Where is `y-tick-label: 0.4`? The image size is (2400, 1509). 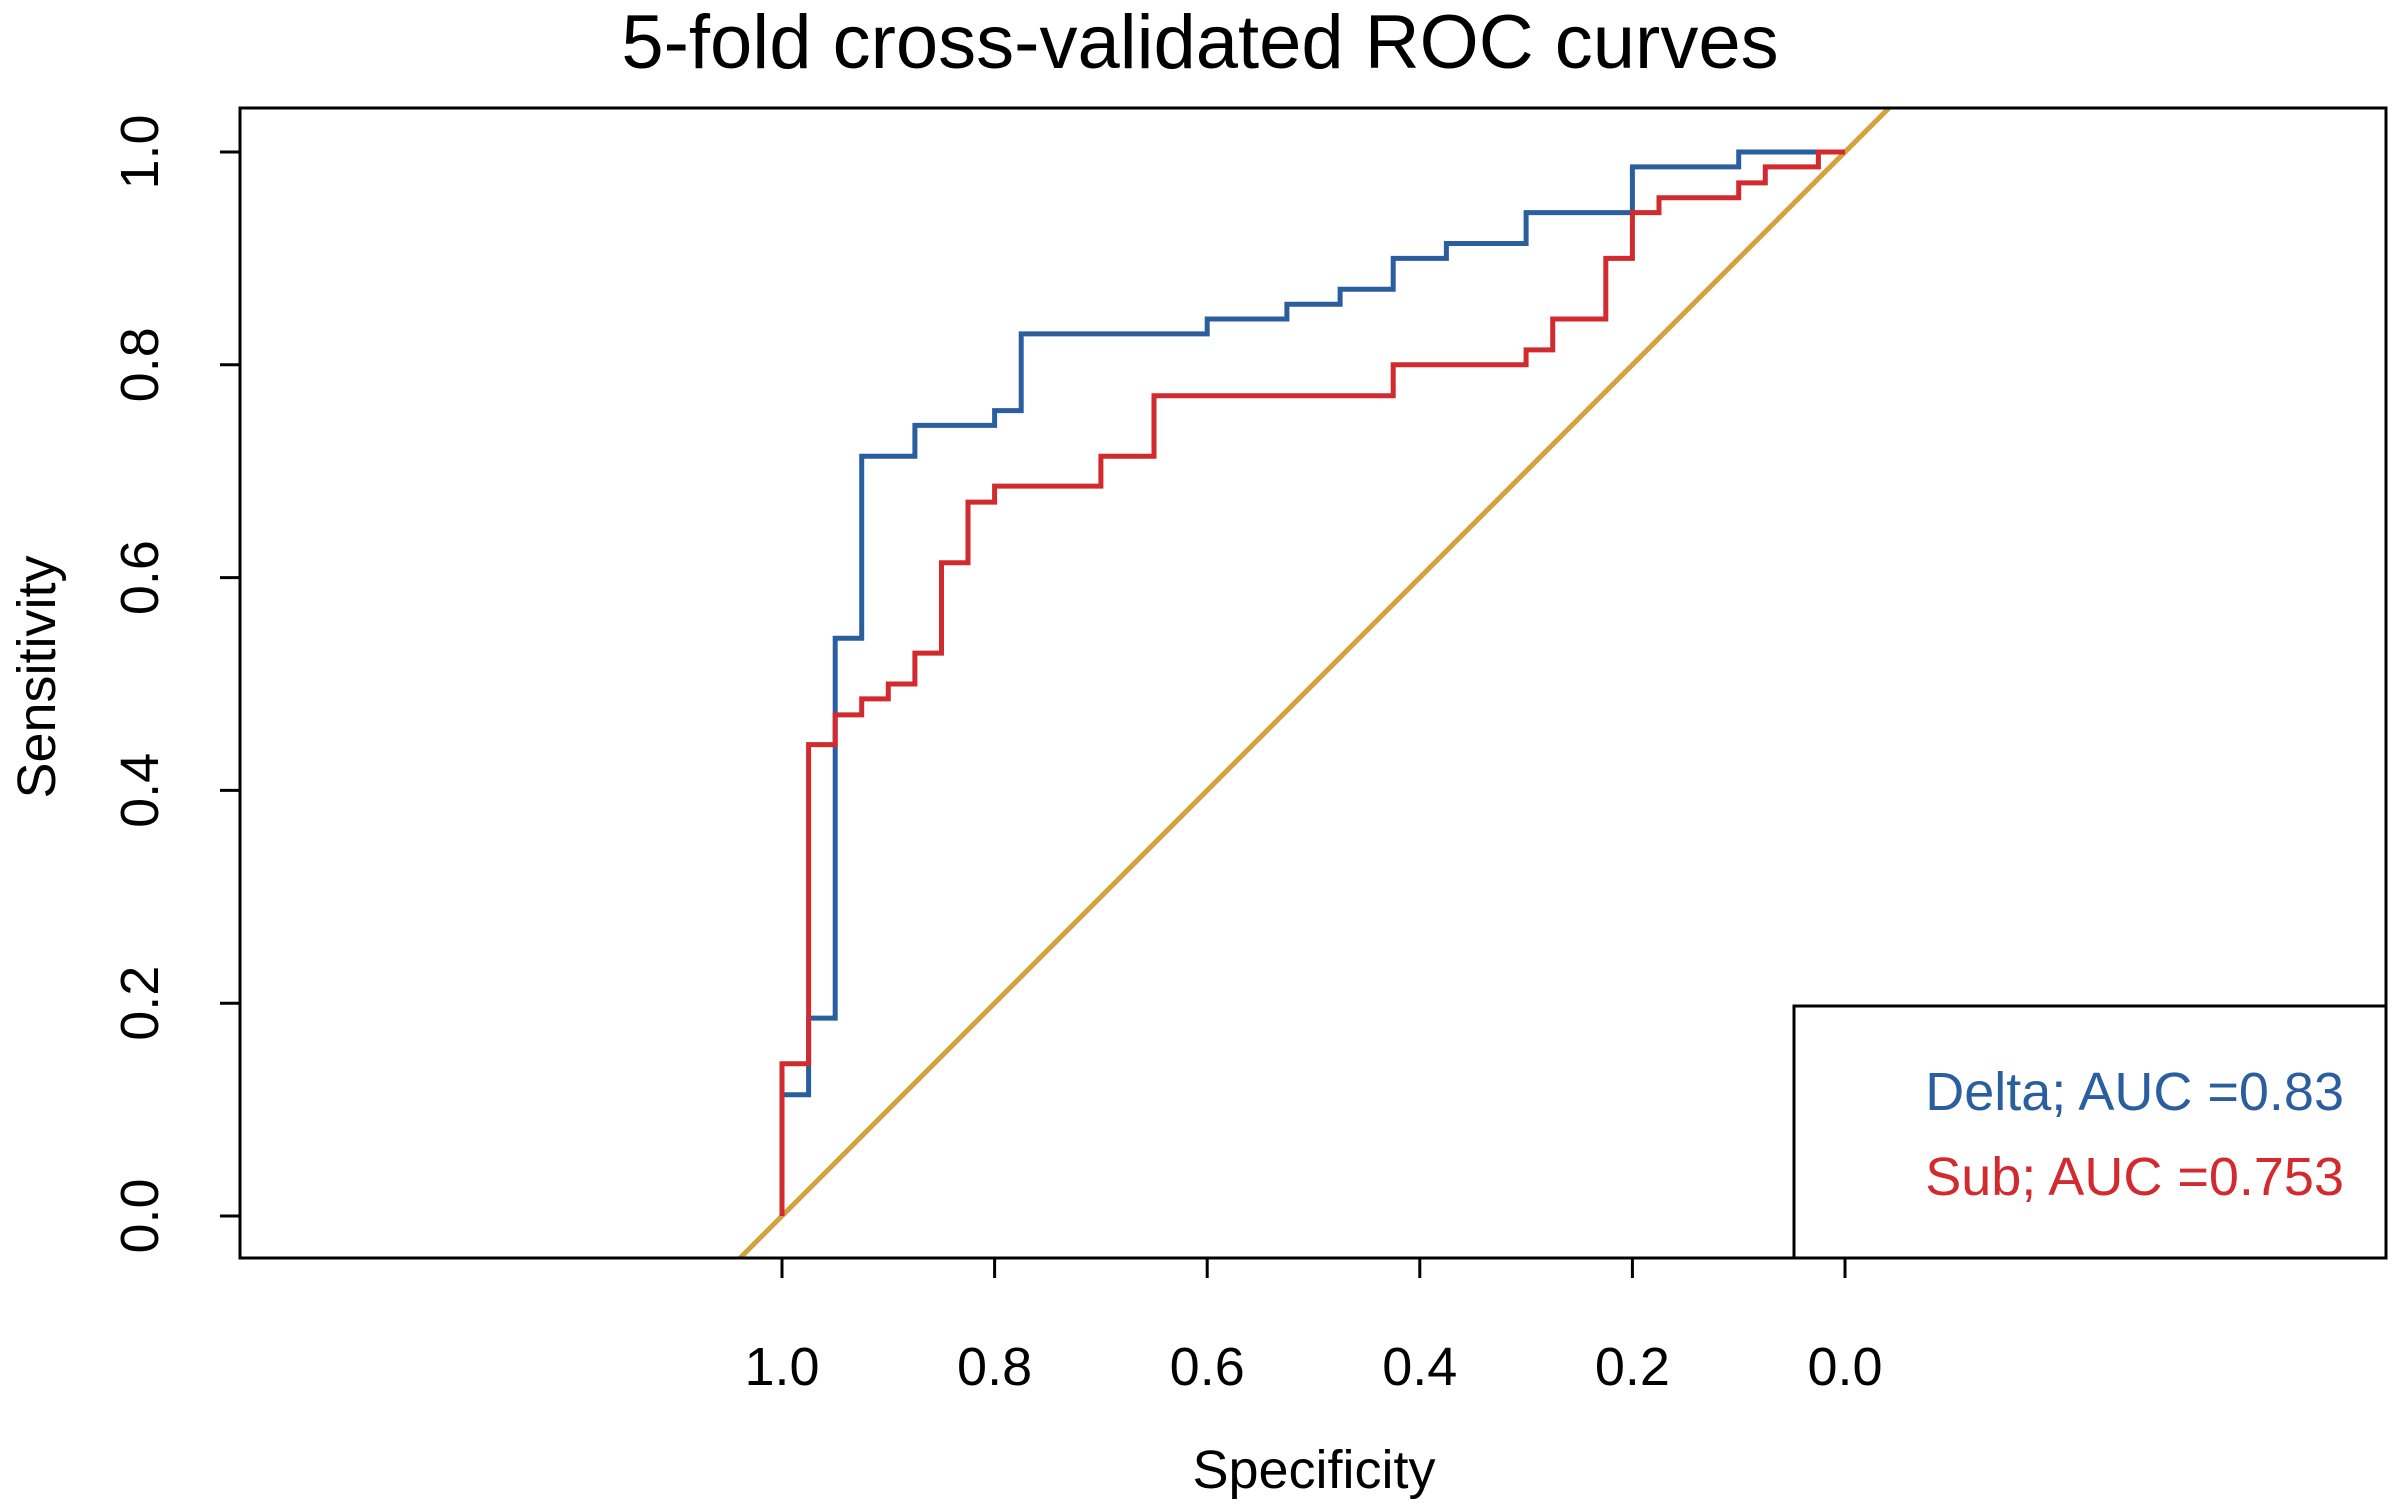
y-tick-label: 0.4 is located at coordinates (140, 790).